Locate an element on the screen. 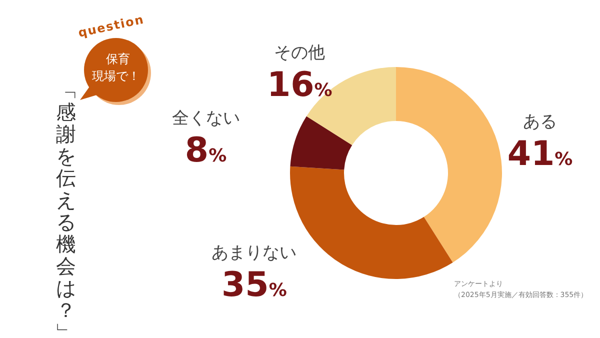 This screenshot has height=338, width=600. slice-label: その他 is located at coordinates (300, 53).